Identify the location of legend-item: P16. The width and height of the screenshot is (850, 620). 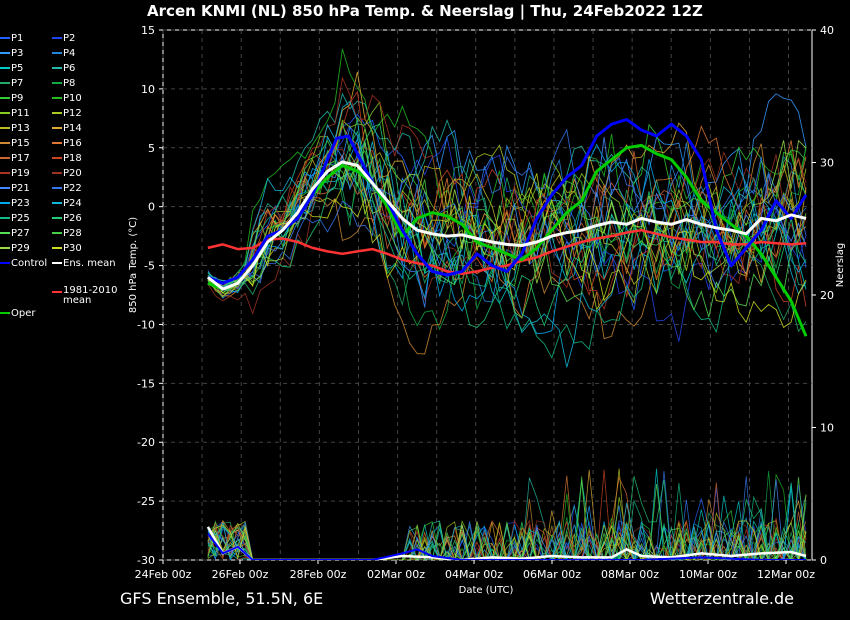
(67, 143).